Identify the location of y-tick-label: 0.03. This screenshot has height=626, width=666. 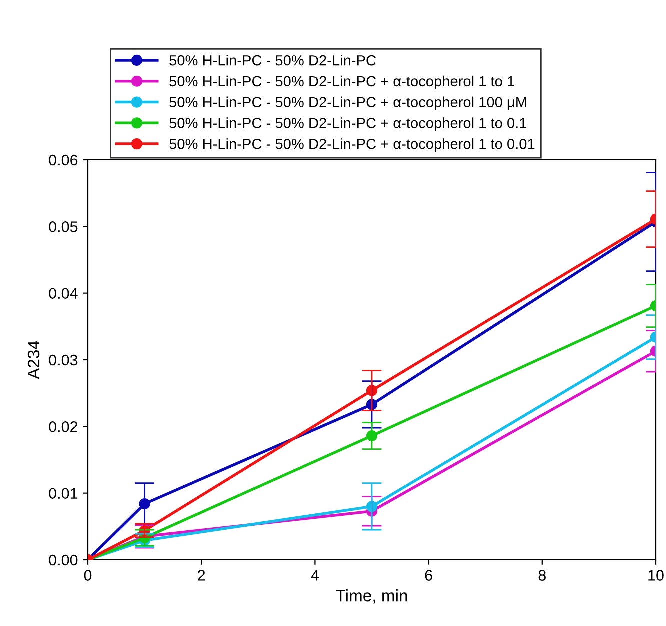
(63, 360).